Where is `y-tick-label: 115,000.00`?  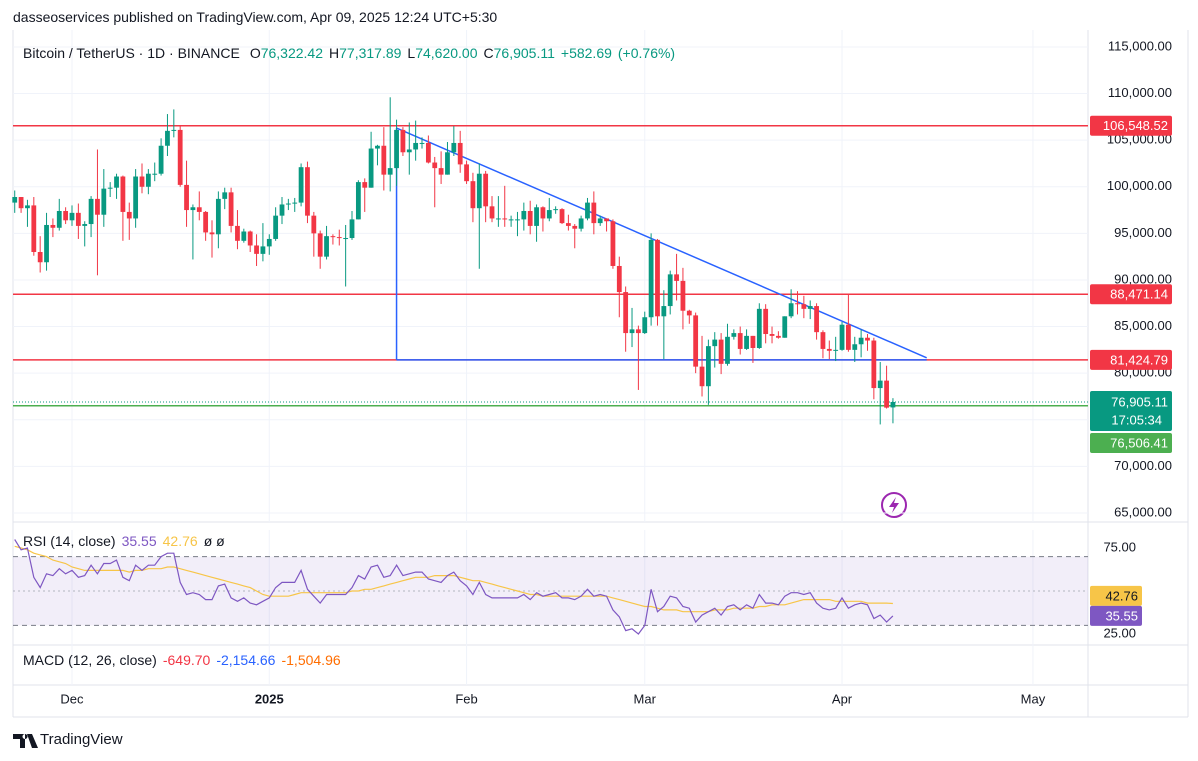
y-tick-label: 115,000.00 is located at coordinates (1140, 45).